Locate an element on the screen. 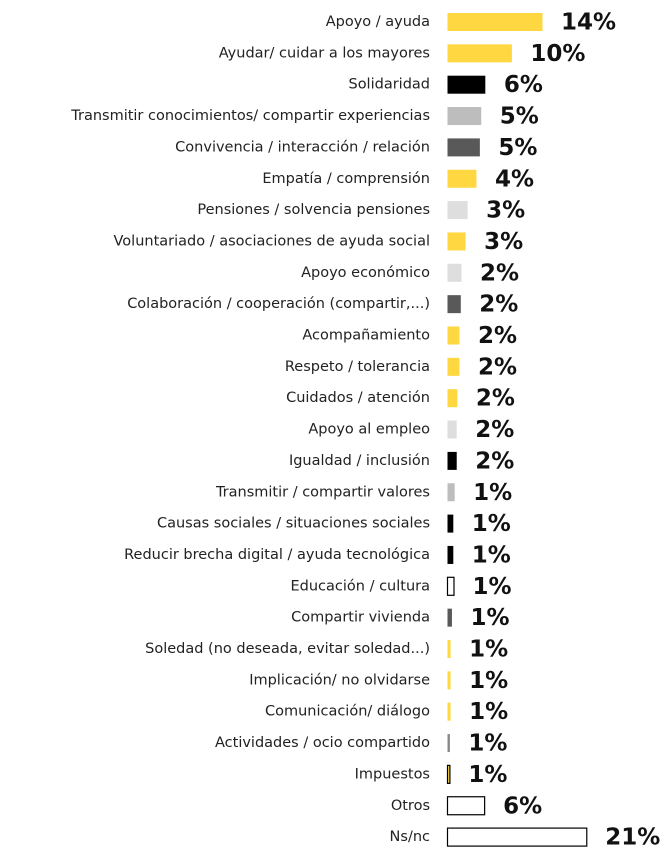 Image resolution: width=668 pixels, height=864 pixels. value-label: 10% is located at coordinates (557, 54).